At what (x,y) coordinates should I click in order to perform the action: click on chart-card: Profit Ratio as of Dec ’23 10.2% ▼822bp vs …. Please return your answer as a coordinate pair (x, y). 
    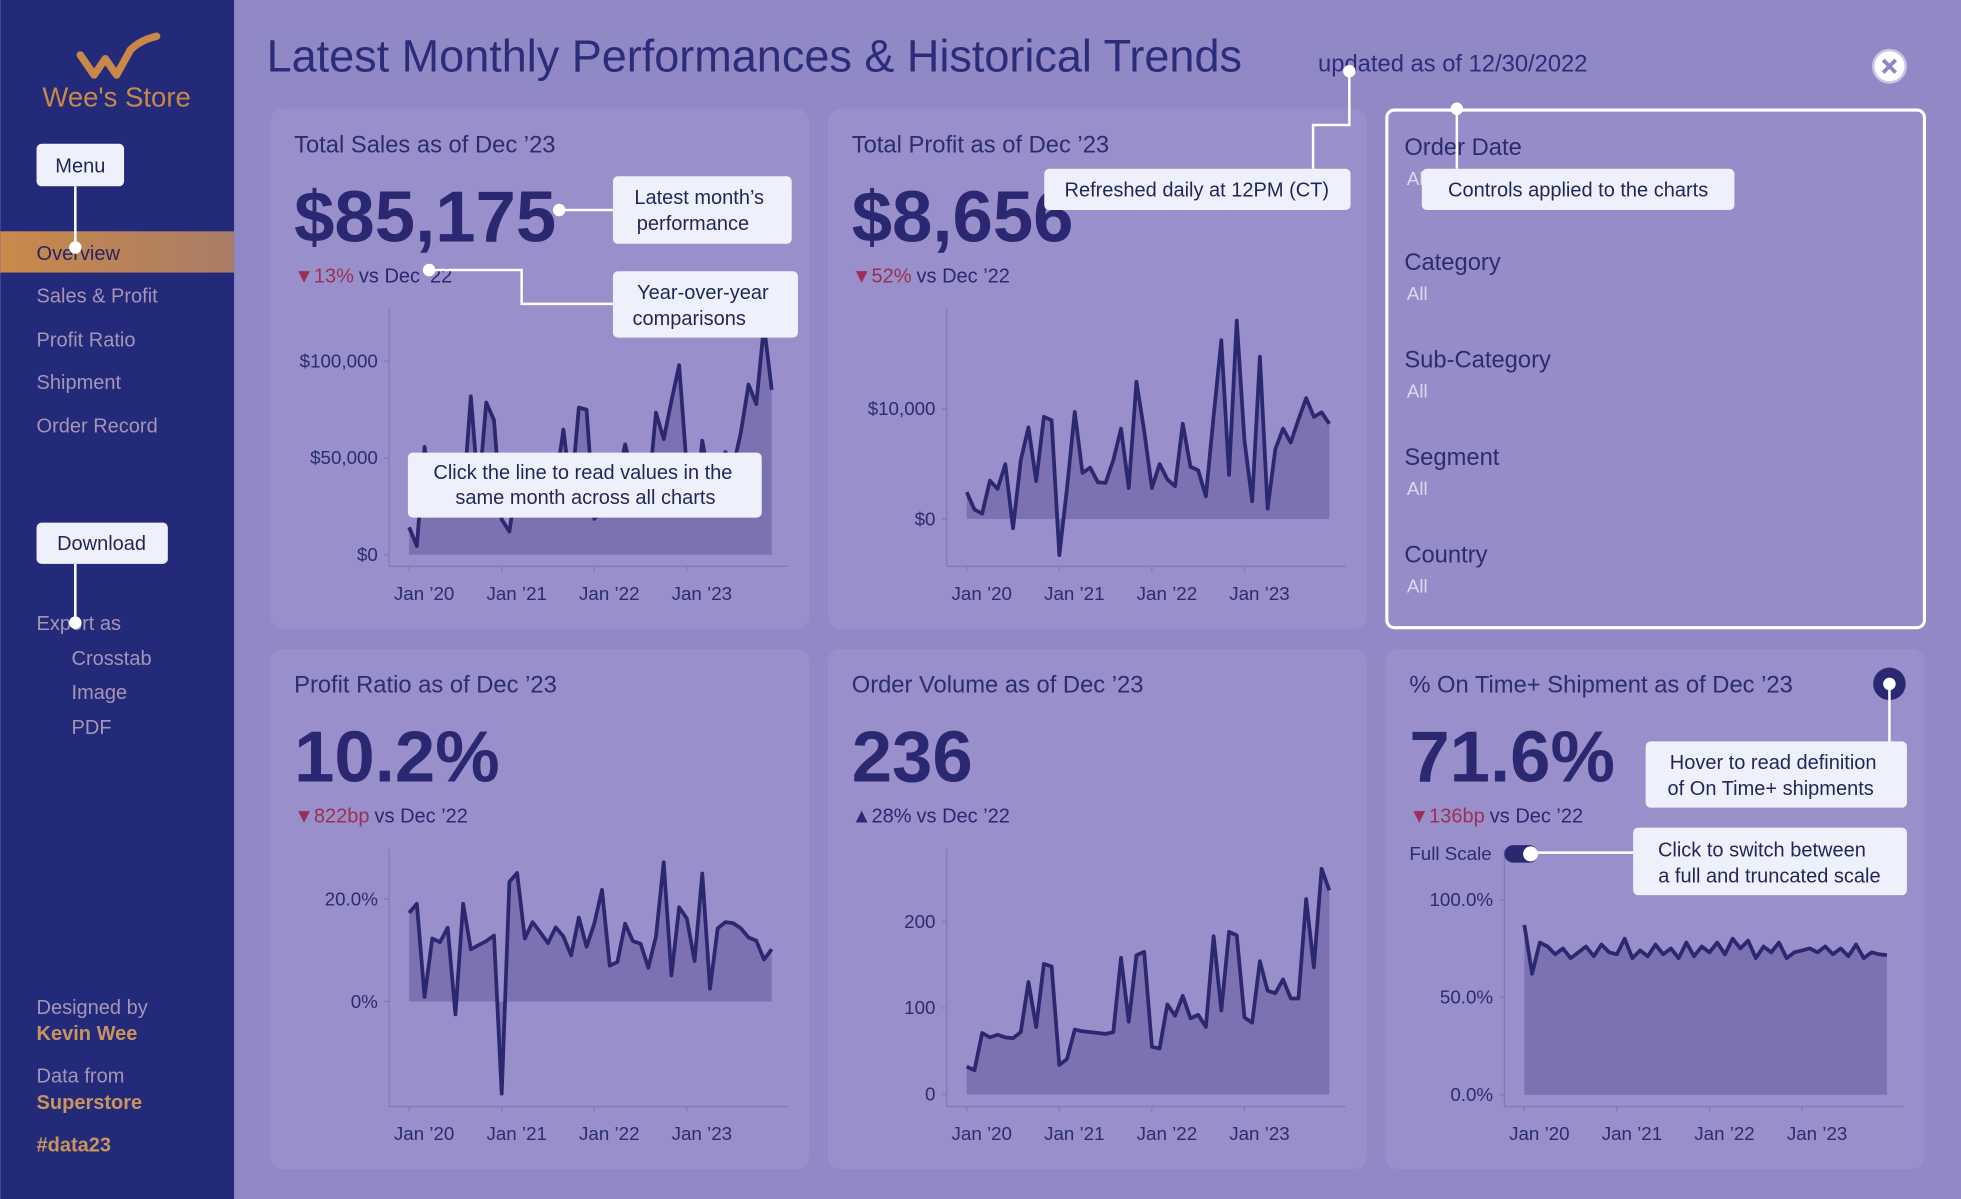
    Looking at the image, I should click on (540, 908).